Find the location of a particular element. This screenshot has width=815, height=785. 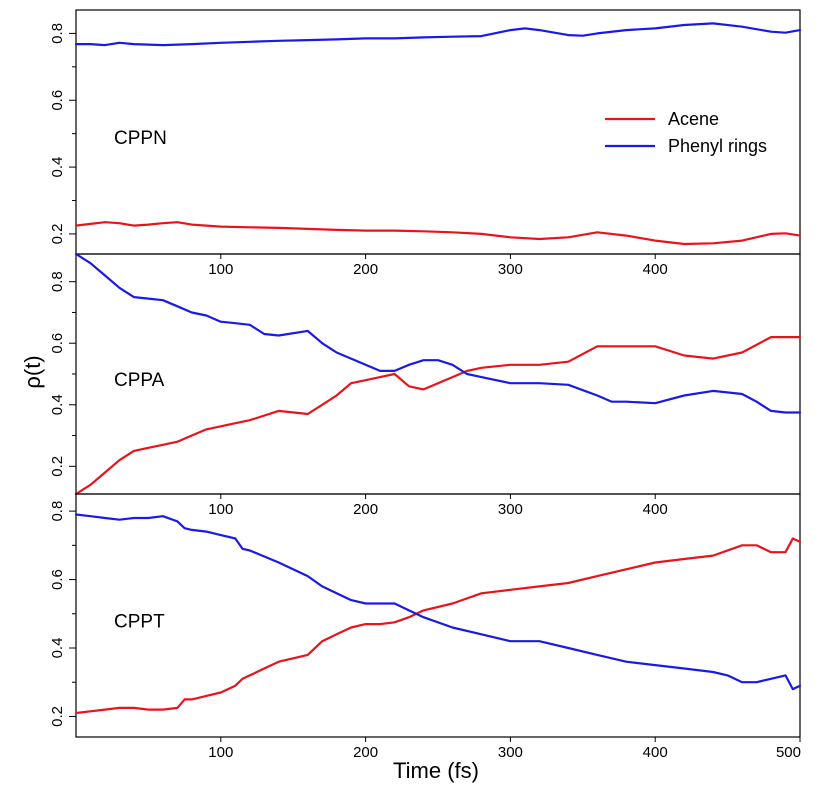

panel-label: CPPN is located at coordinates (140, 138).